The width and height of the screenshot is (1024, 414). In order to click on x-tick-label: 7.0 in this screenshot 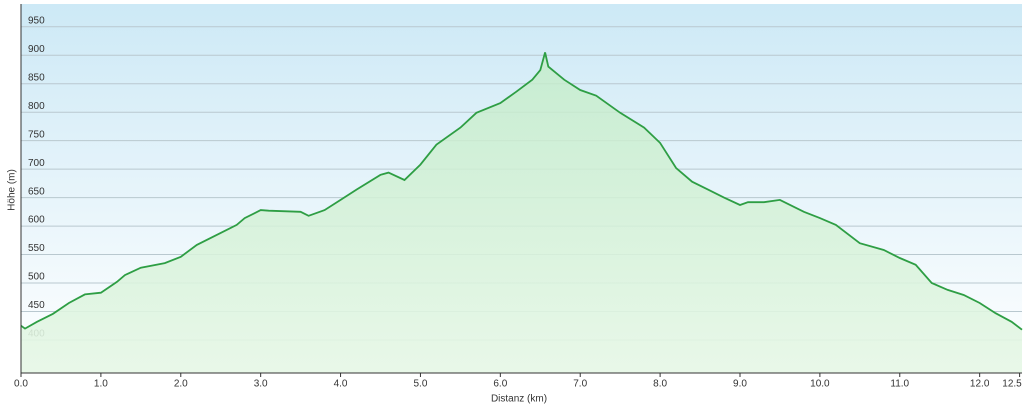, I will do `click(580, 384)`.